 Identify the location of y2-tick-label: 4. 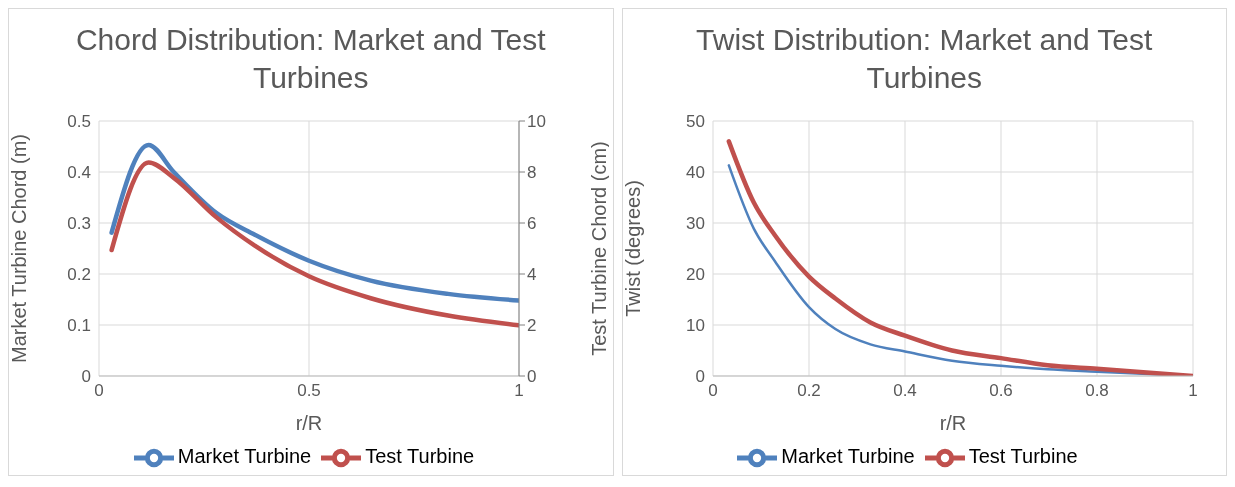
(532, 275).